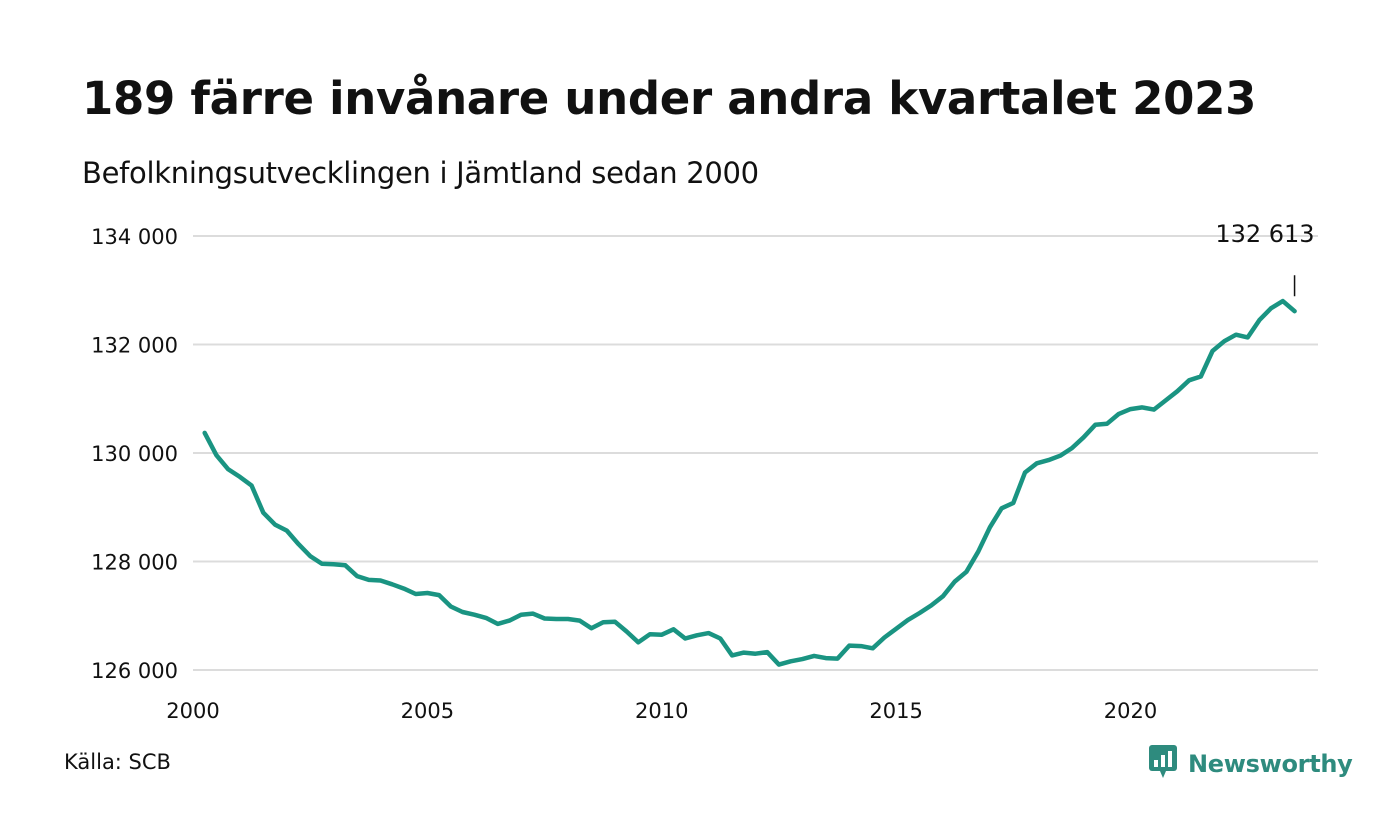 The height and width of the screenshot is (840, 1400). What do you see at coordinates (1270, 764) in the screenshot?
I see `brand-name: Newsworthy` at bounding box center [1270, 764].